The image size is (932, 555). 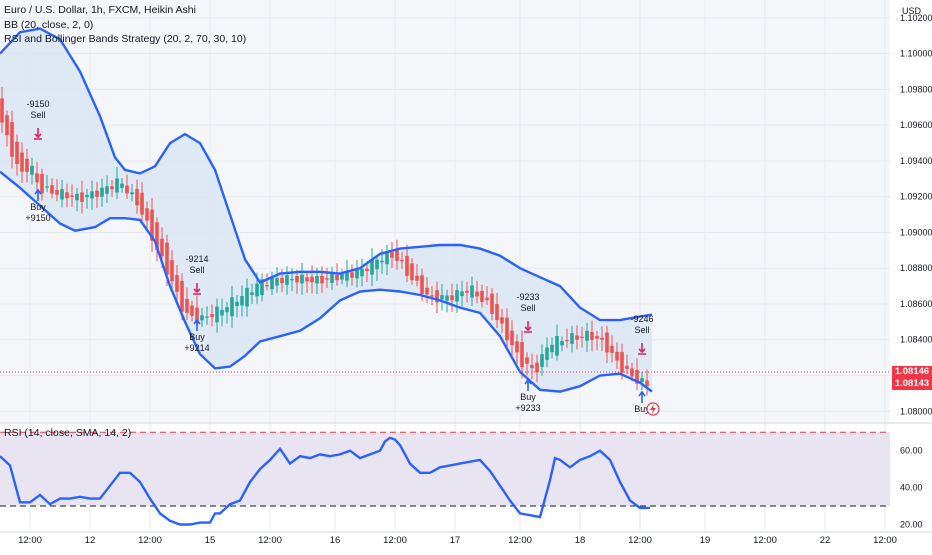 I want to click on alert-icon-bolt, so click(x=653, y=409).